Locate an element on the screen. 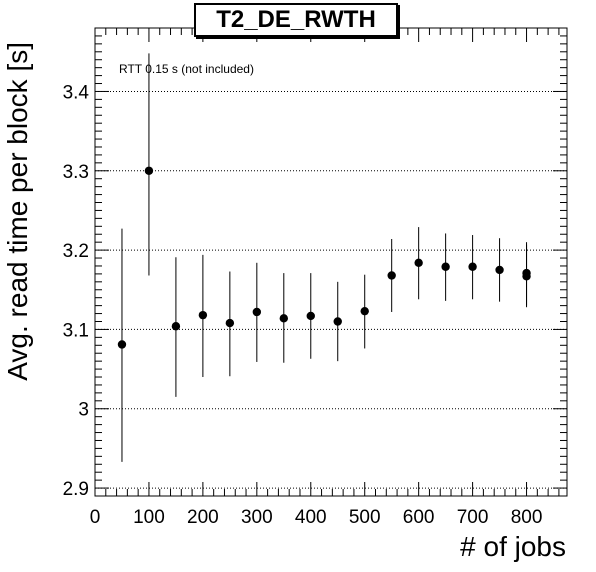 The width and height of the screenshot is (596, 572). x-tick-label: 700 is located at coordinates (473, 517).